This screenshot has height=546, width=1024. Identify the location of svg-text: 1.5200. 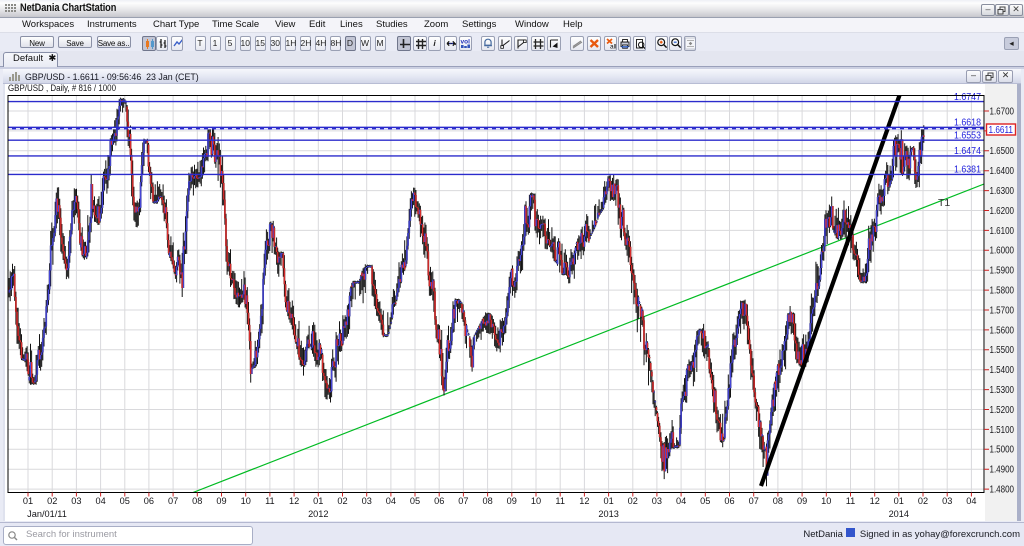
(1002, 410).